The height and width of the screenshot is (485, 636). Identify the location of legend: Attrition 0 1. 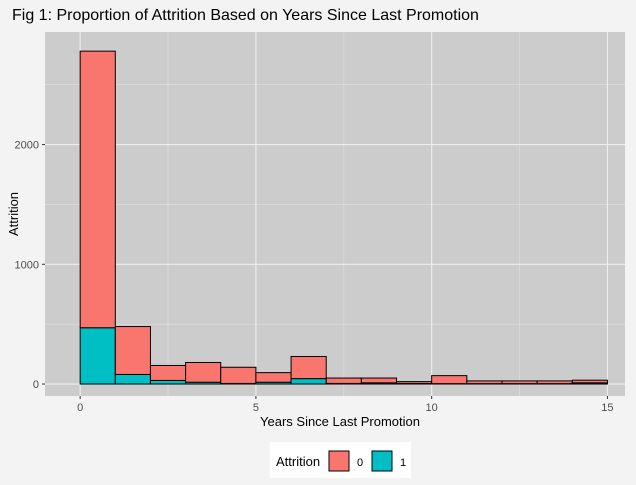
(340, 460).